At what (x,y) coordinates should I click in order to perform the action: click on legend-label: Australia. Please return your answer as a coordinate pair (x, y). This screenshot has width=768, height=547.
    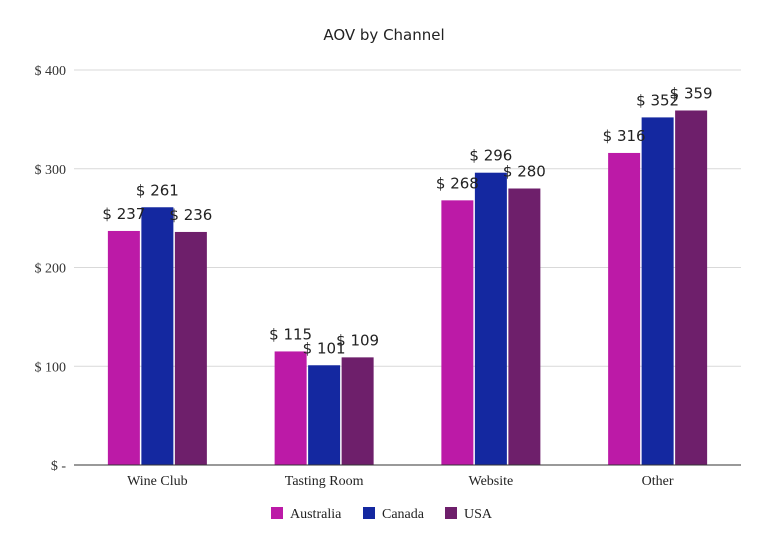
    Looking at the image, I should click on (316, 514).